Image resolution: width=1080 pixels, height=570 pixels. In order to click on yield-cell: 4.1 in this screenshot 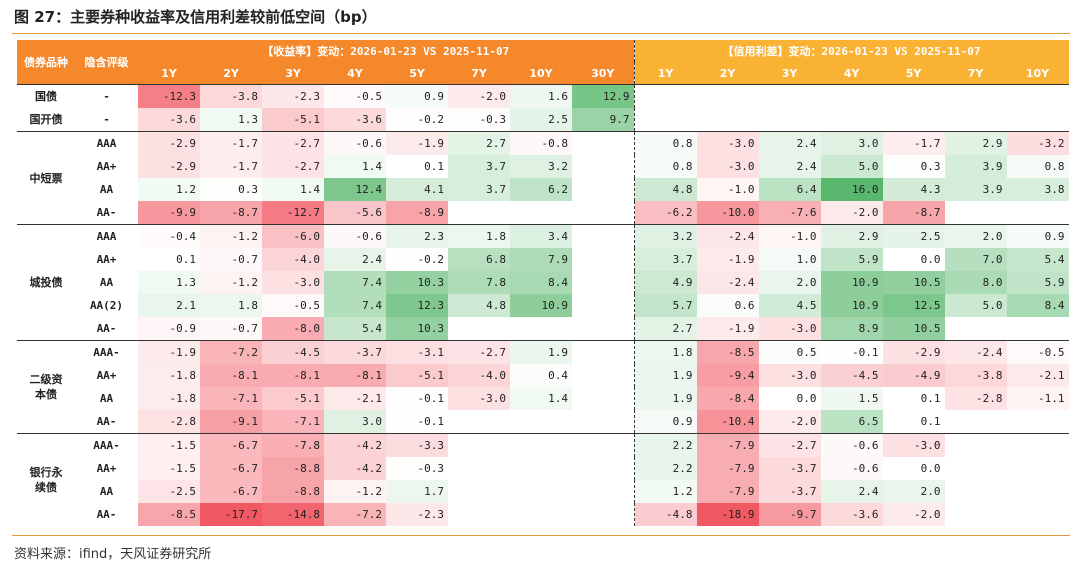, I will do `click(417, 189)`.